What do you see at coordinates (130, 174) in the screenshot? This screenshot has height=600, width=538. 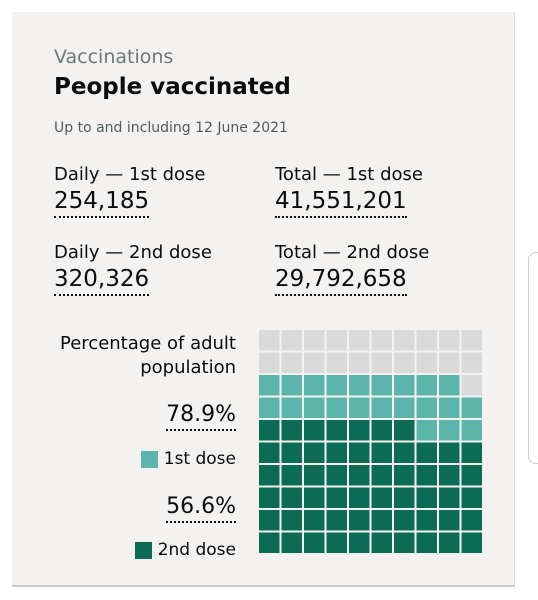 I see `stat-label: Daily — 1st dose` at bounding box center [130, 174].